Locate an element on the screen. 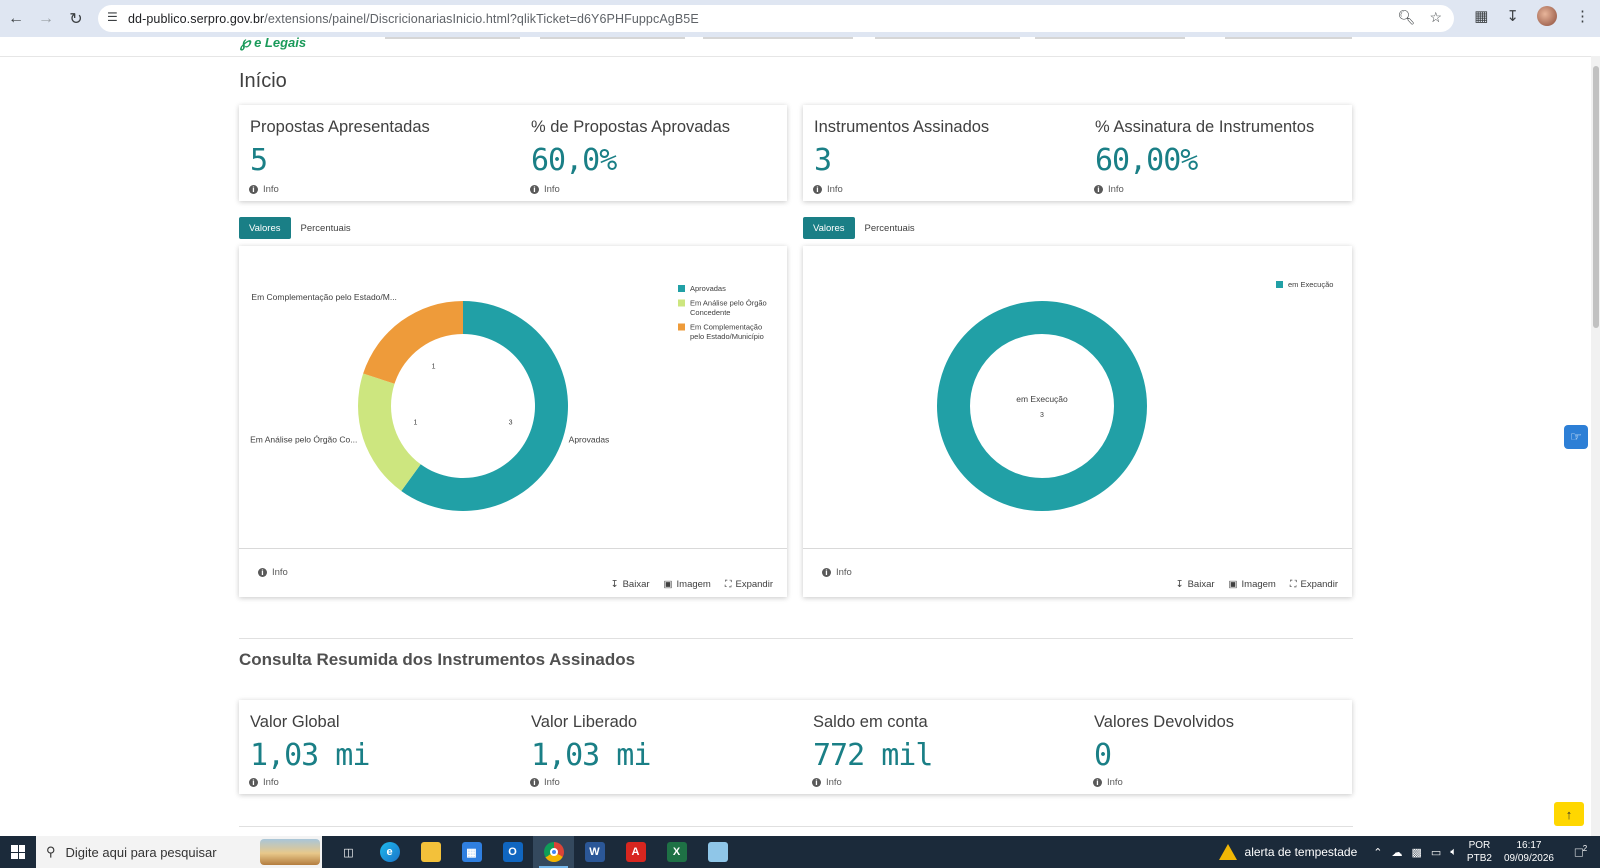 The image size is (1600, 868). expand-label: Expandir is located at coordinates (754, 584).